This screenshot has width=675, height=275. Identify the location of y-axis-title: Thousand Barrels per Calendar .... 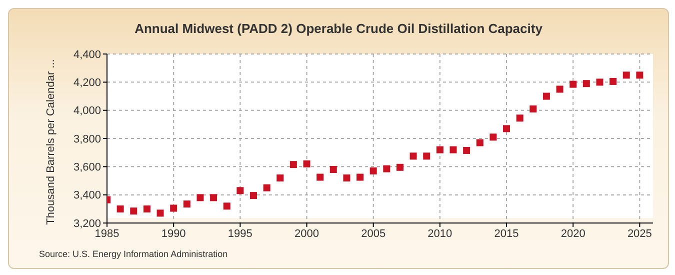
(51, 142).